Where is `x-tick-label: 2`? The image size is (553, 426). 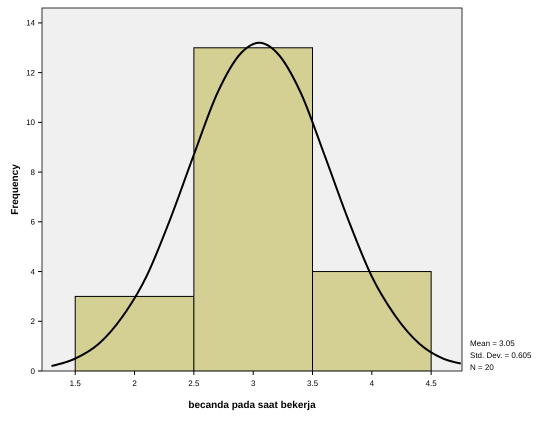
x-tick-label: 2 is located at coordinates (135, 383).